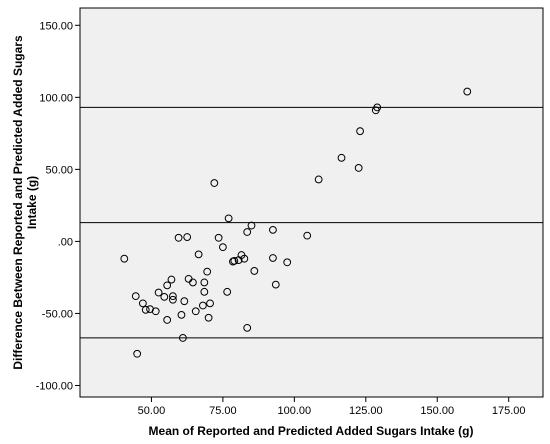 The image size is (550, 444). I want to click on y-tick-label: 100.00, so click(56, 98).